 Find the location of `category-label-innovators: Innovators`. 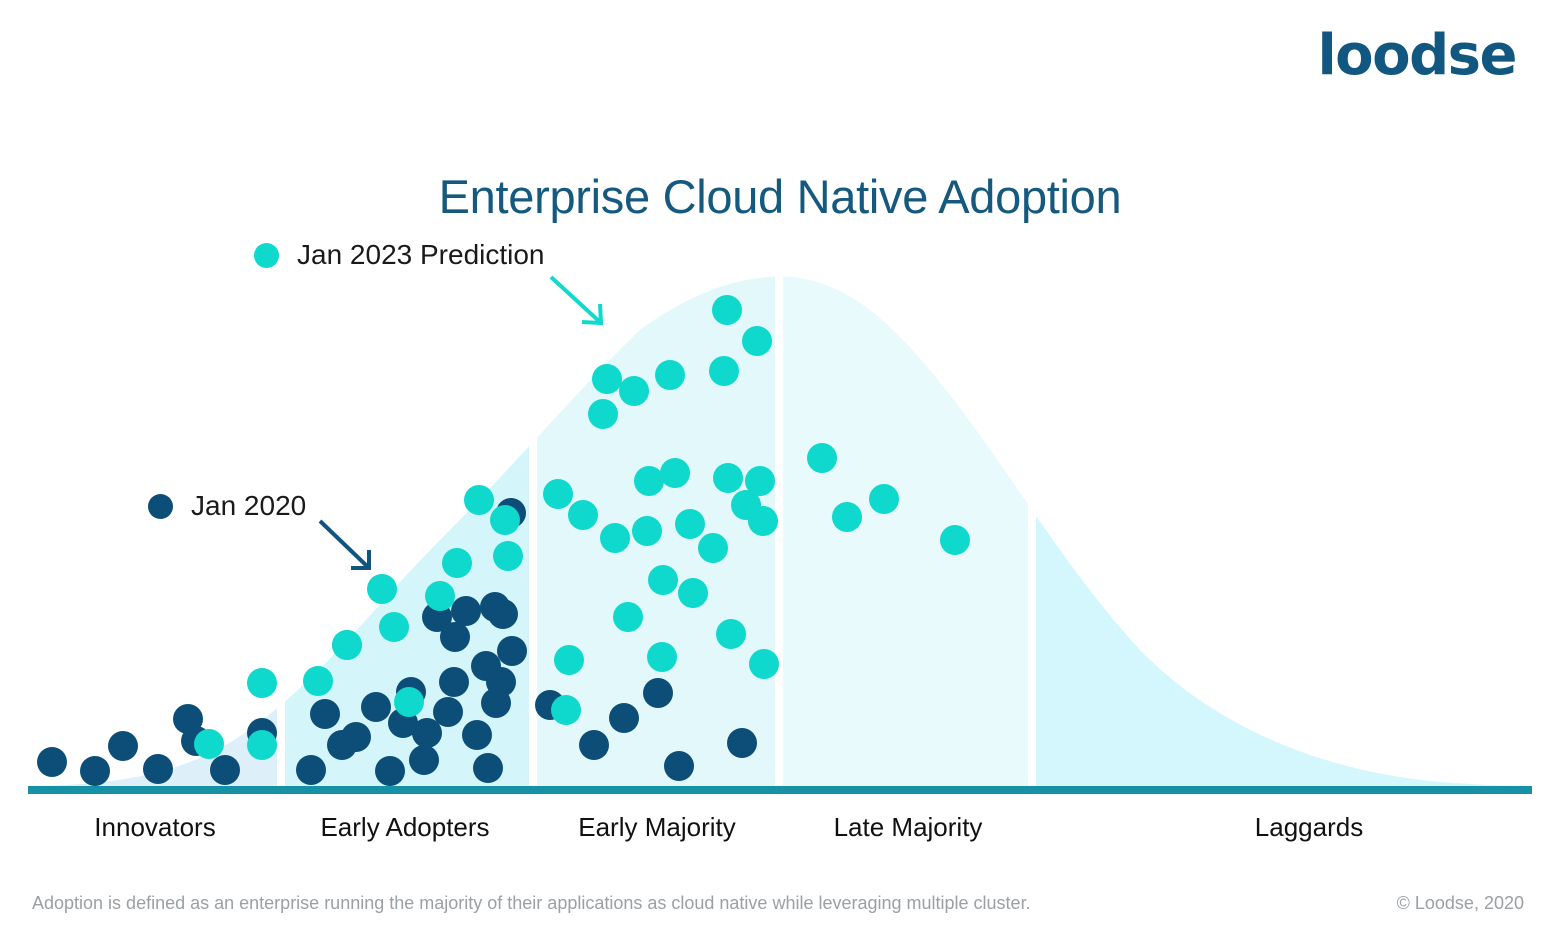

category-label-innovators: Innovators is located at coordinates (155, 827).